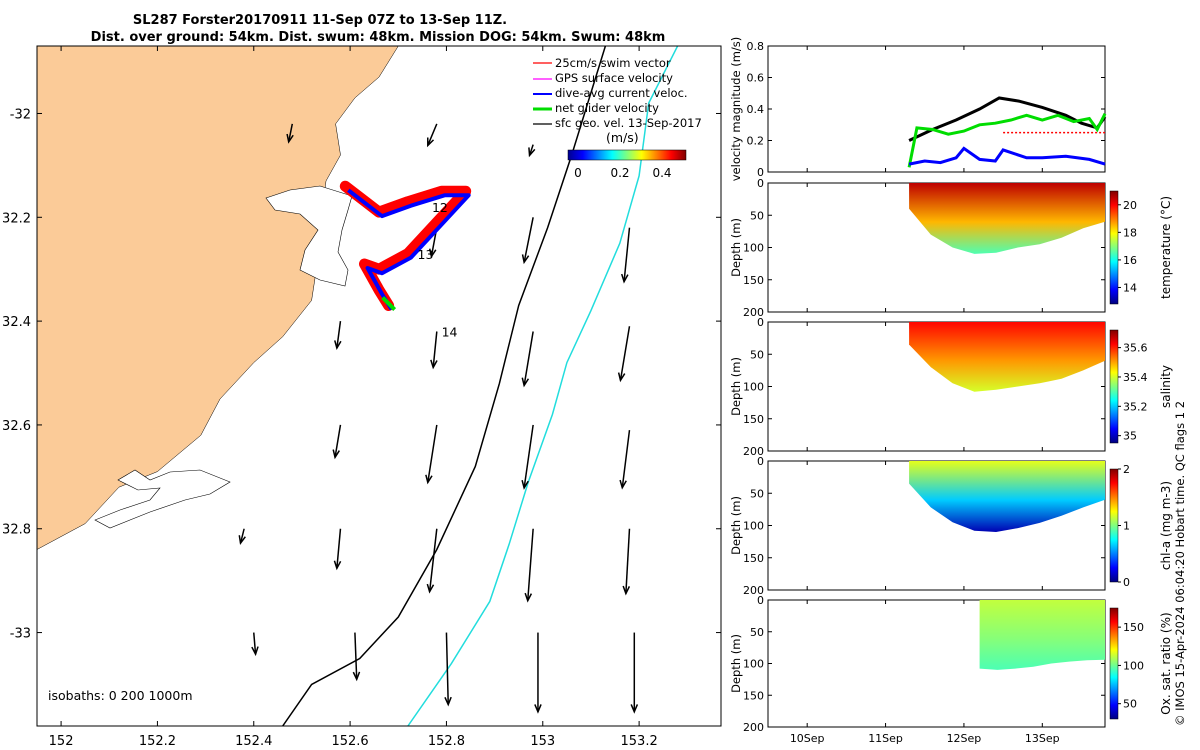  I want to click on estuary-shape, so click(309, 236).